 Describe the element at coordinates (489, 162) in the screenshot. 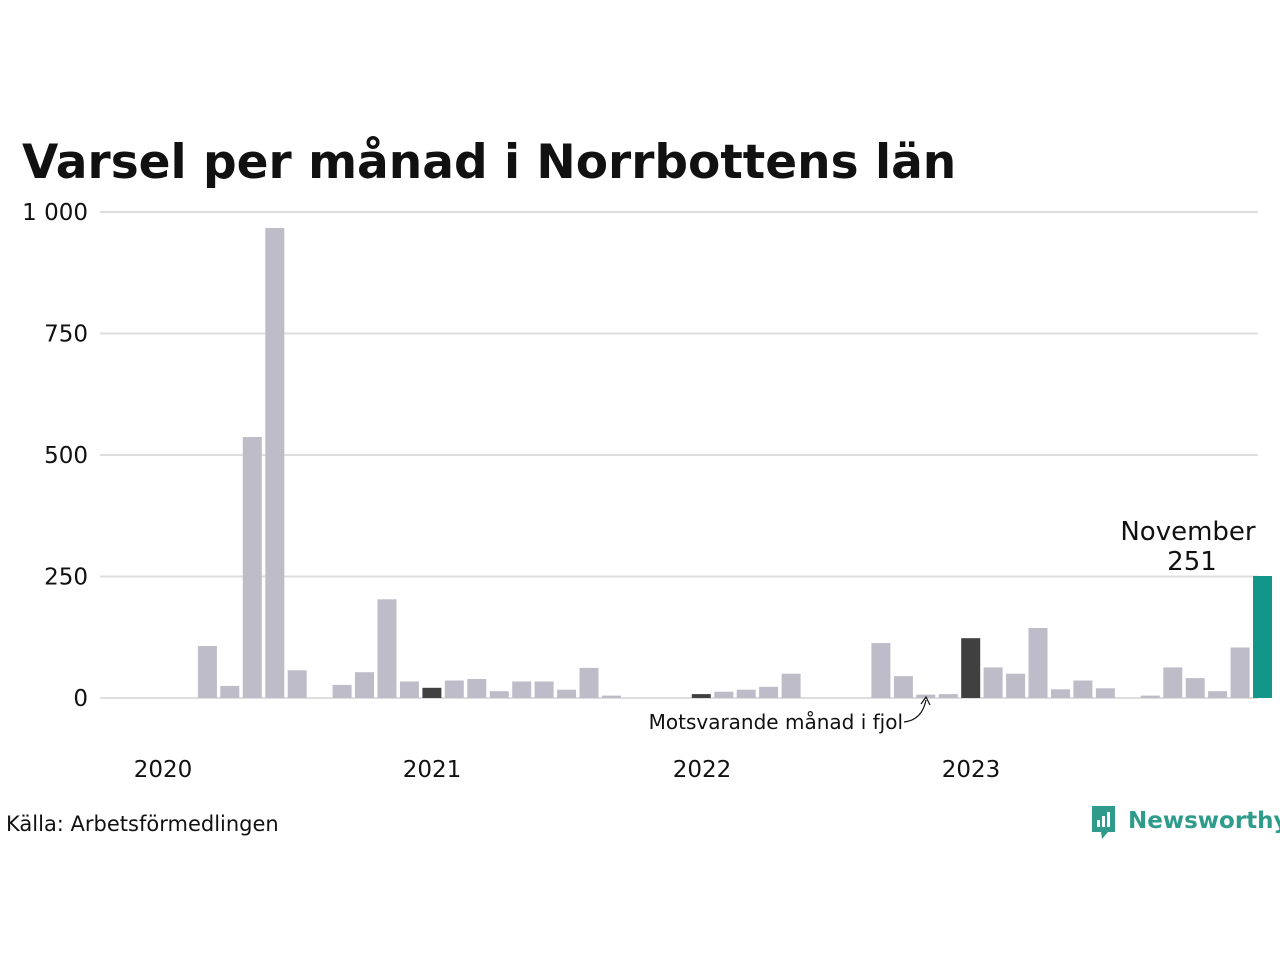

I see `chart-title: Varsel per månad i Norrbottens län` at that location.